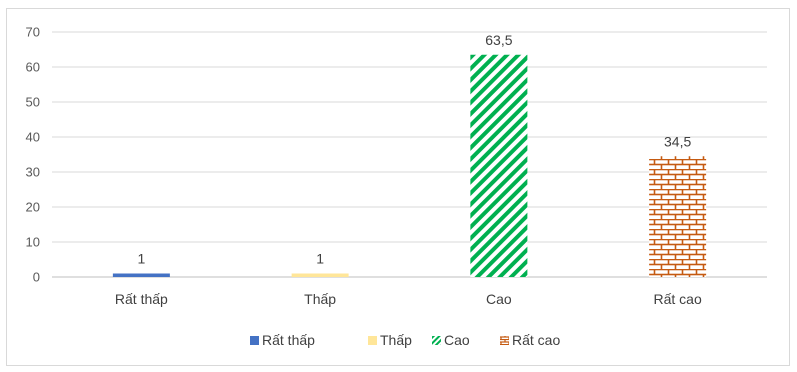 Image resolution: width=797 pixels, height=372 pixels. What do you see at coordinates (457, 340) in the screenshot?
I see `legend-label-3: Cao` at bounding box center [457, 340].